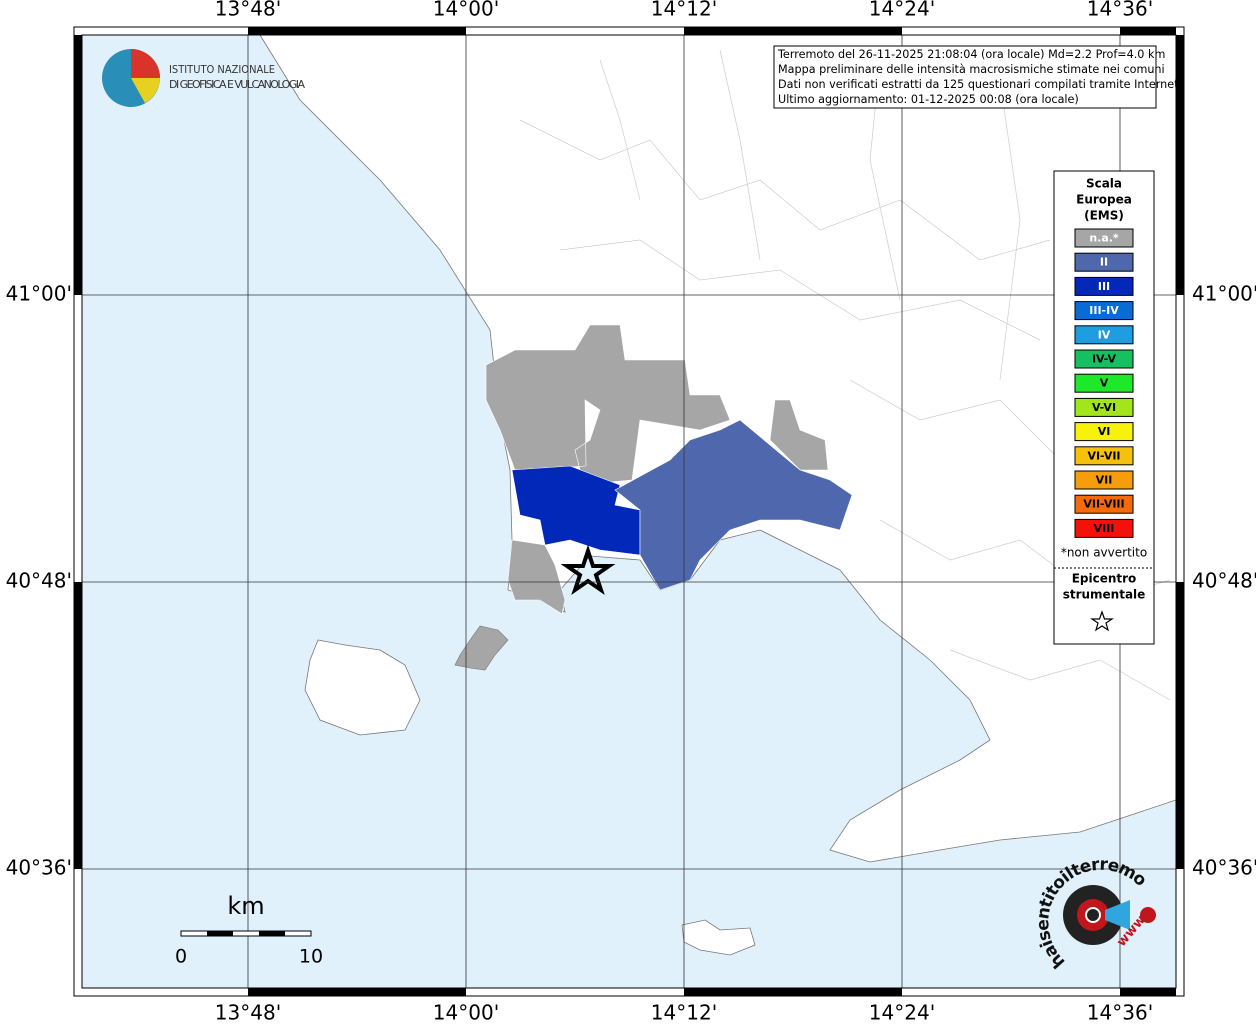 The height and width of the screenshot is (1024, 1256). I want to click on legend-epicenter: Epicentro, so click(1104, 579).